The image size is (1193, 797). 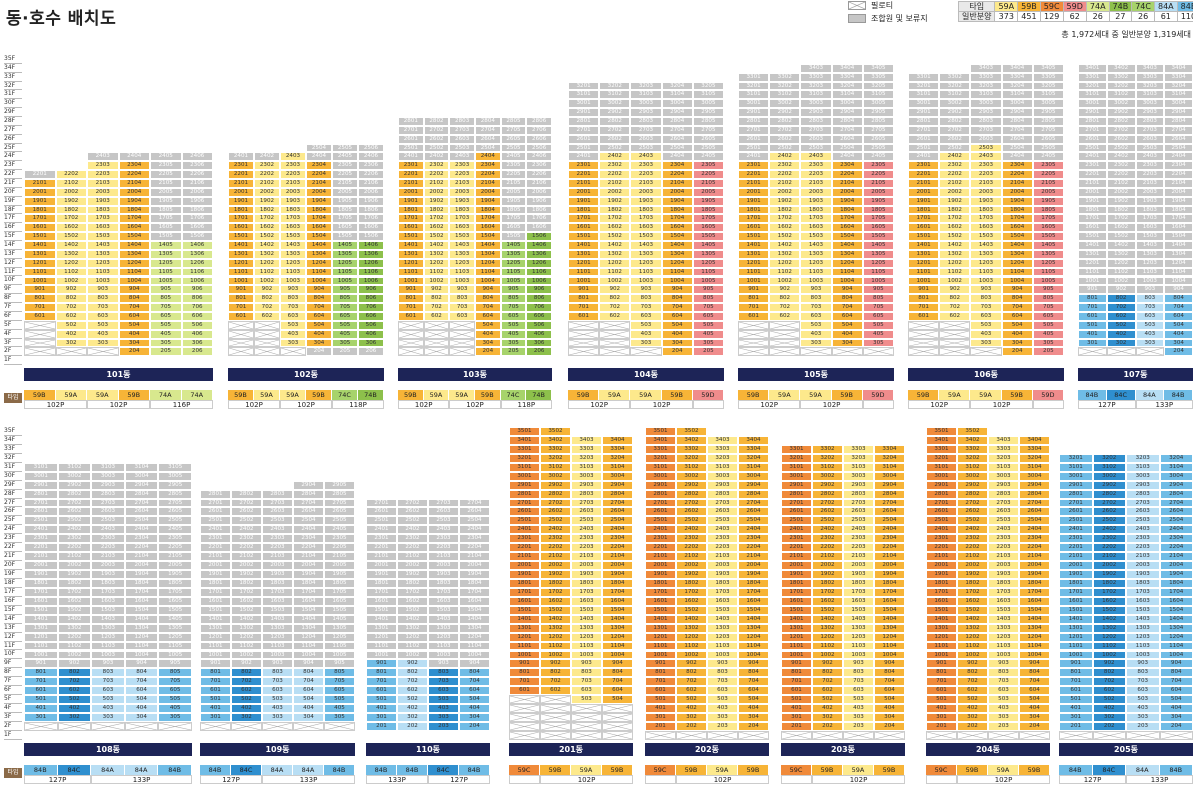 I want to click on type-cell: 84B, so click(x=412, y=769).